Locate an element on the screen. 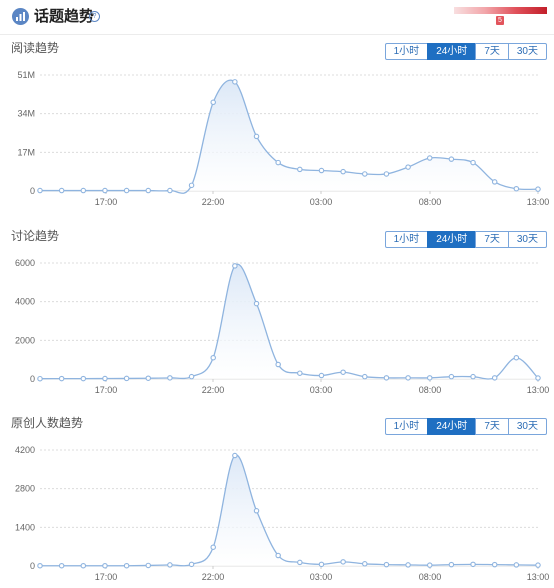  y-tick-label: 34M is located at coordinates (26, 114).